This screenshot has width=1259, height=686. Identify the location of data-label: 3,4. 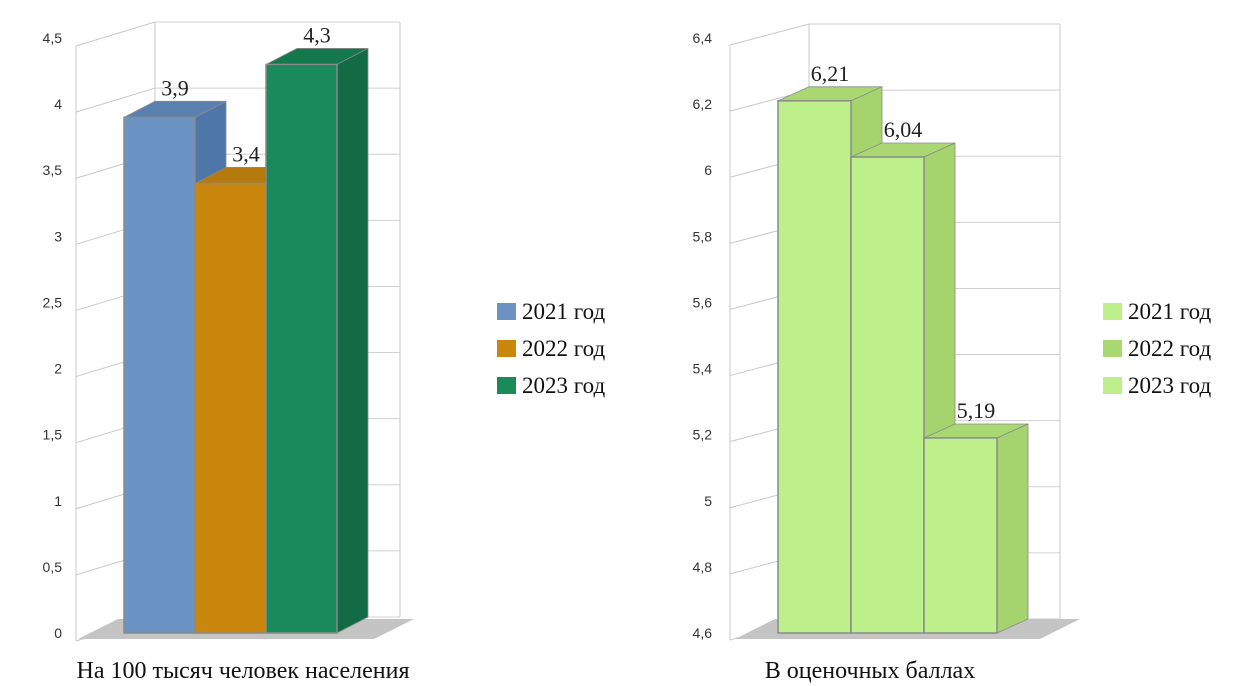
(246, 153).